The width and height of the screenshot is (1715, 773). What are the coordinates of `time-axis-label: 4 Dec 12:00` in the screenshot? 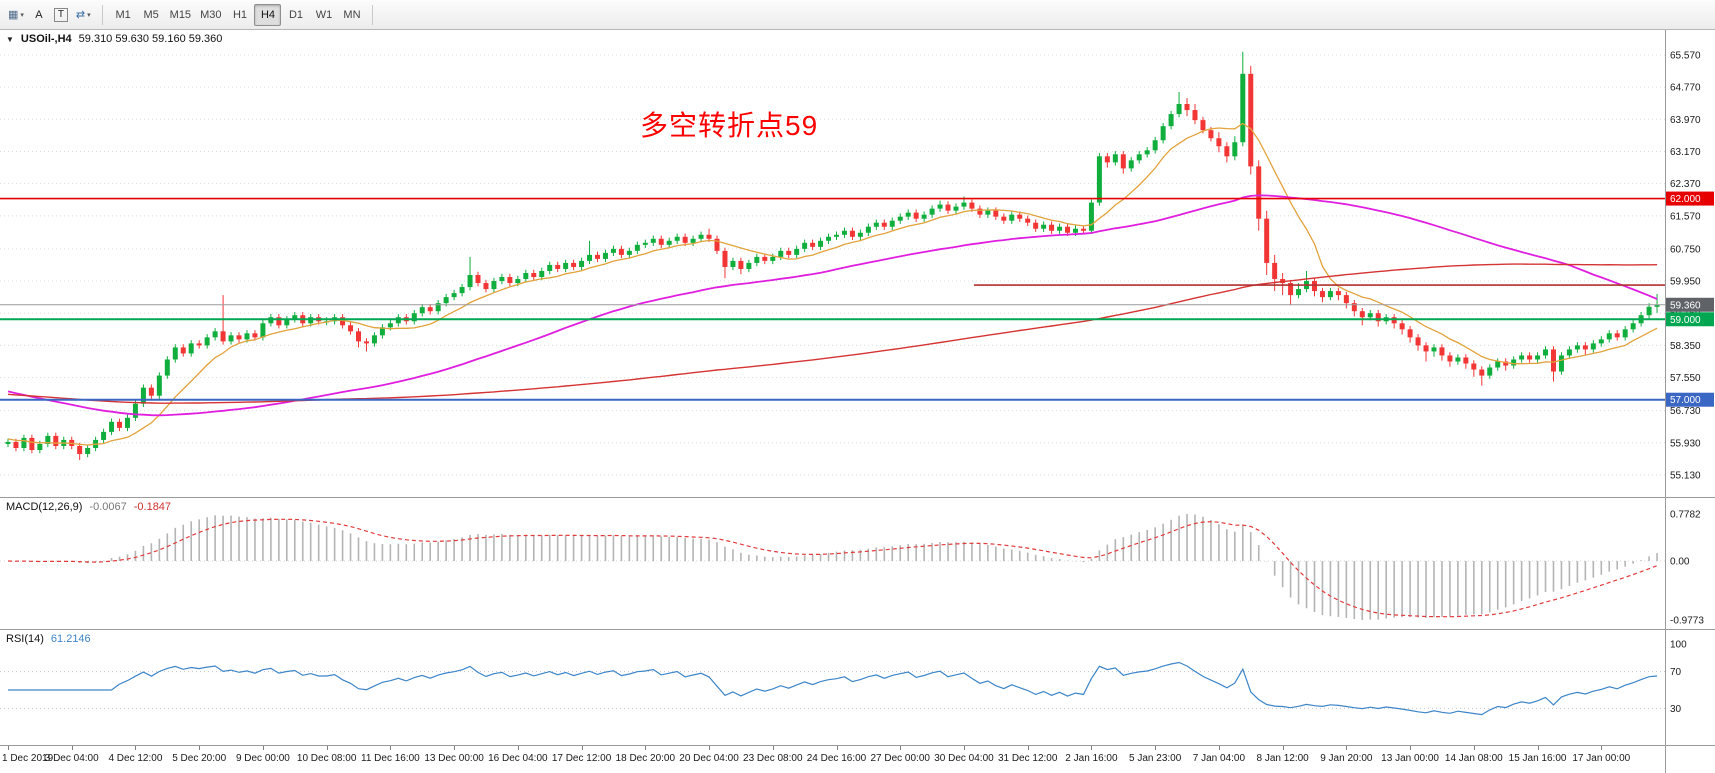 It's located at (135, 758).